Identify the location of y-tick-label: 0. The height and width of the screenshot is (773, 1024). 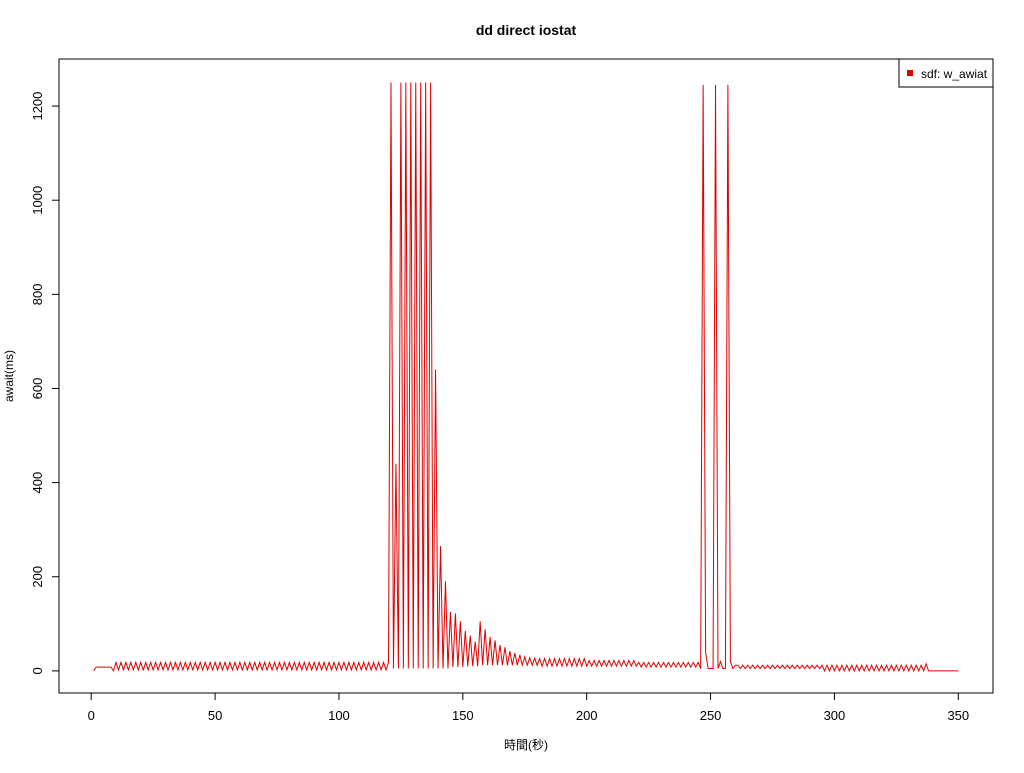
(37, 670).